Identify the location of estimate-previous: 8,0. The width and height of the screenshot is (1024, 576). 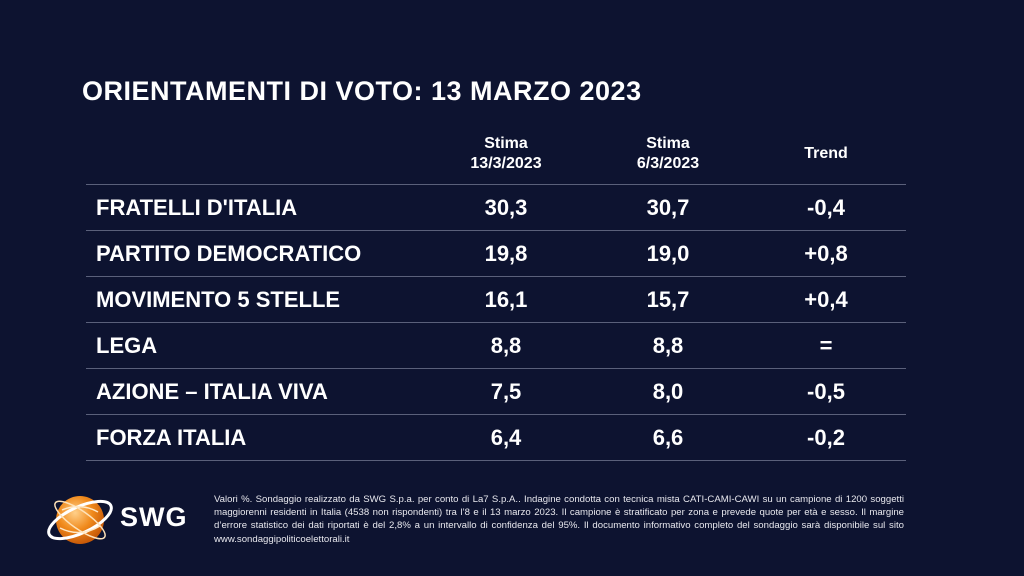
(668, 391).